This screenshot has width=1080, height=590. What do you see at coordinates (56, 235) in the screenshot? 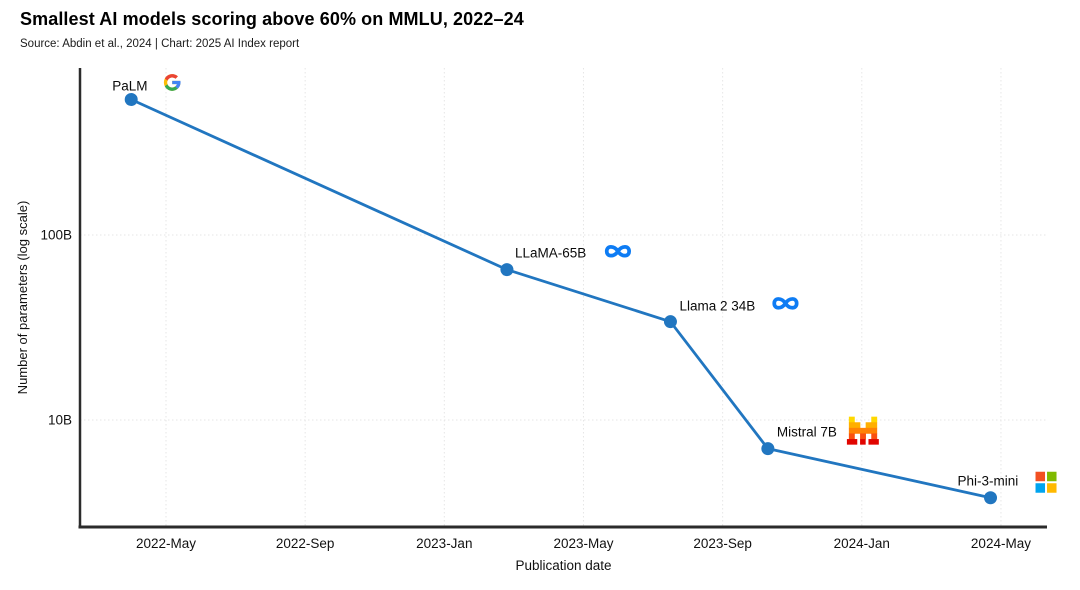
I see `y-tick-label: 100B` at bounding box center [56, 235].